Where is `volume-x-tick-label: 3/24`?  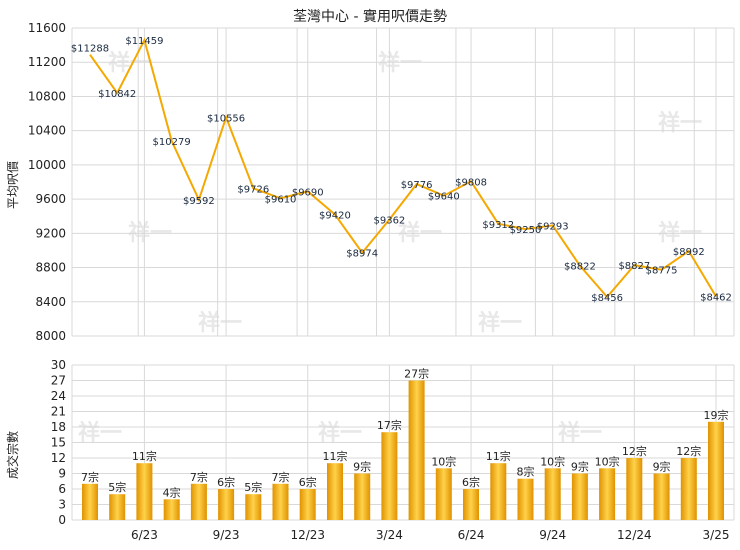 volume-x-tick-label: 3/24 is located at coordinates (389, 535).